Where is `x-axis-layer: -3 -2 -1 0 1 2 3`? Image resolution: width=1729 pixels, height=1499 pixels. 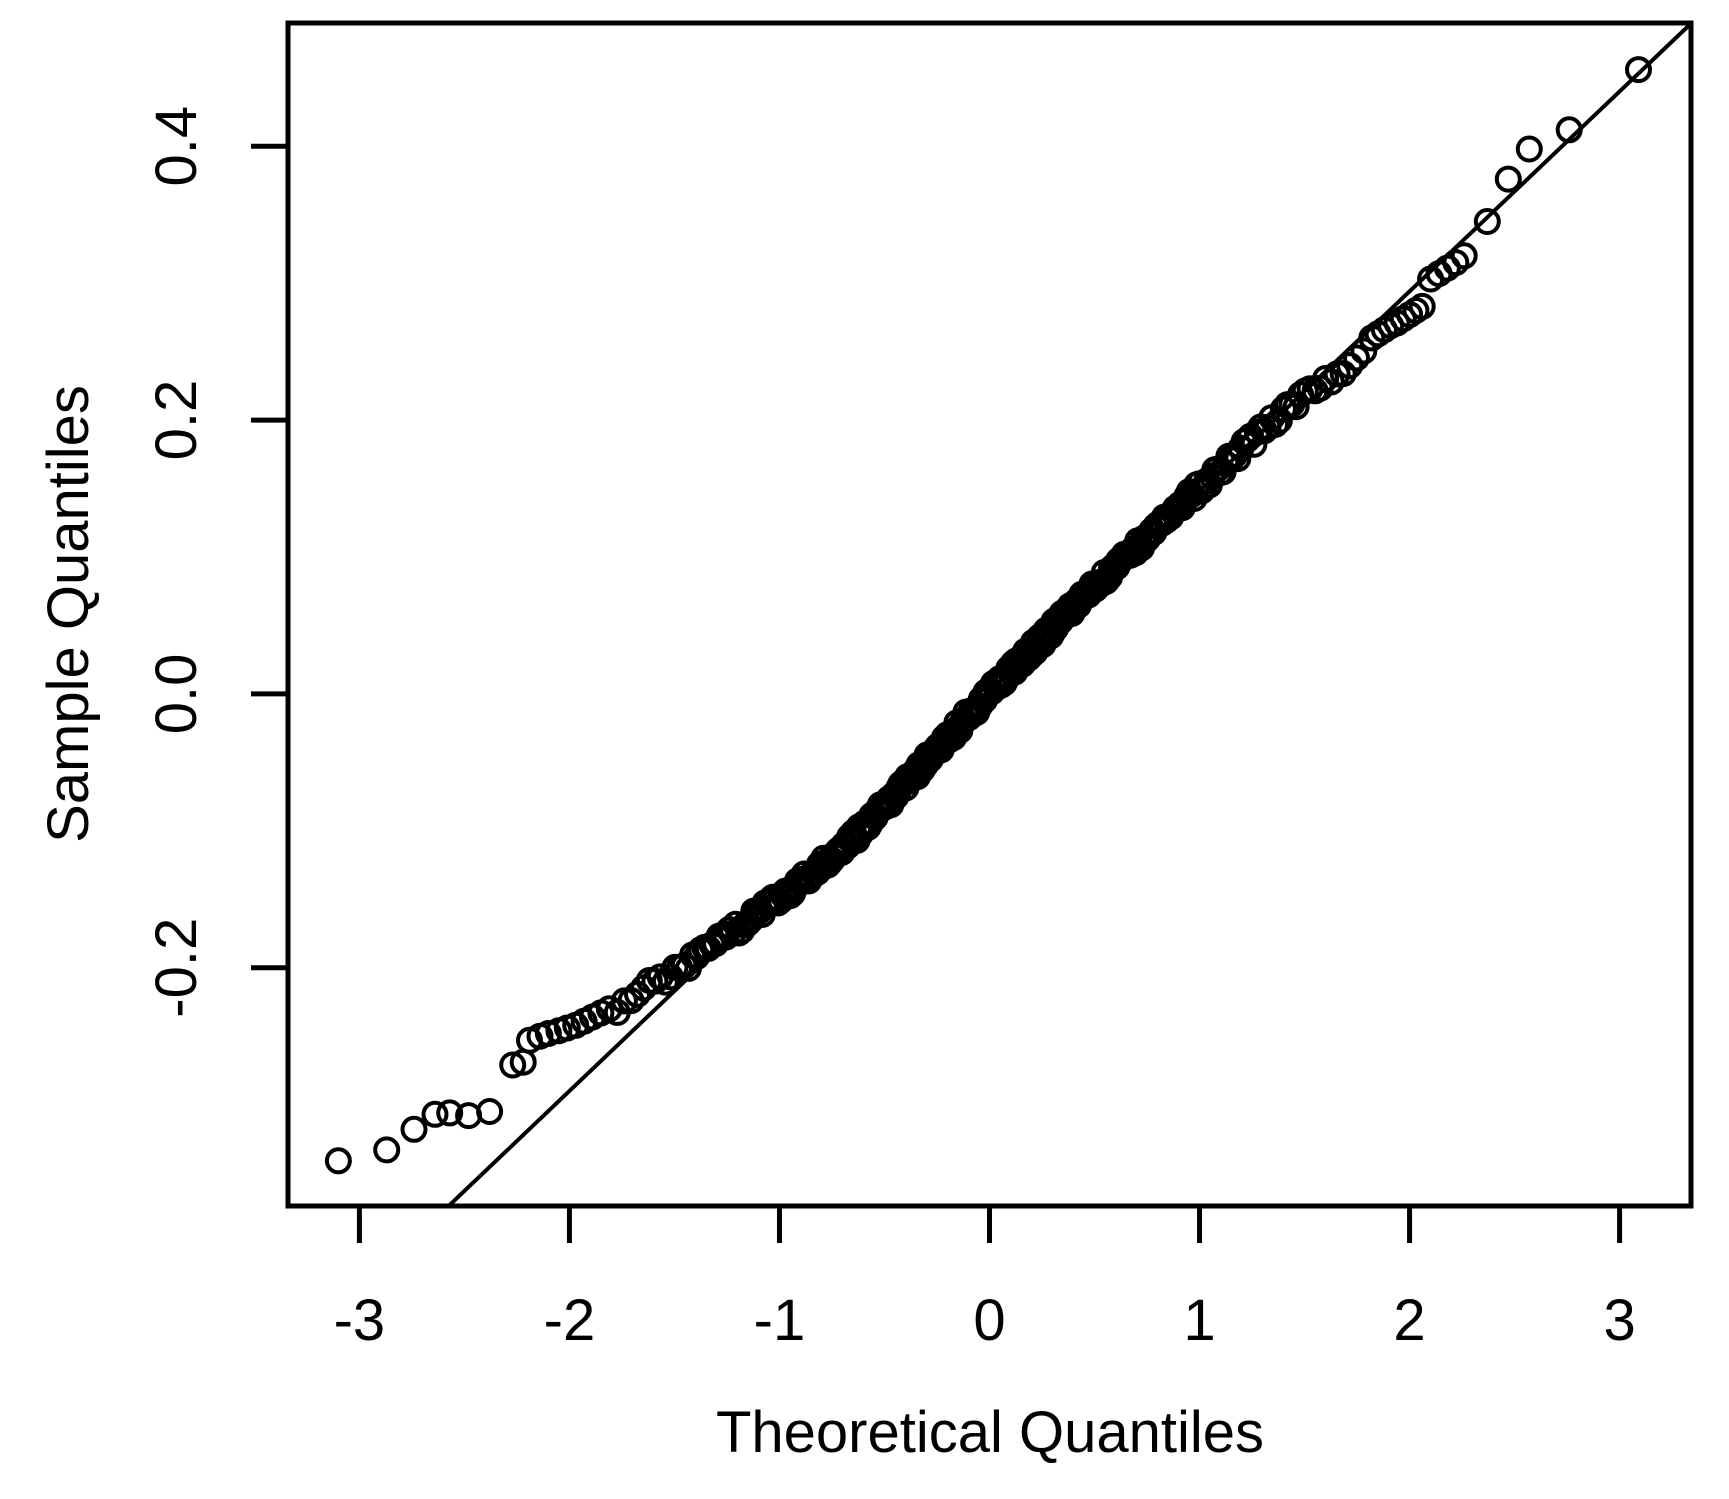
x-axis-layer: -3 -2 -1 0 1 2 3 is located at coordinates (985, 1279).